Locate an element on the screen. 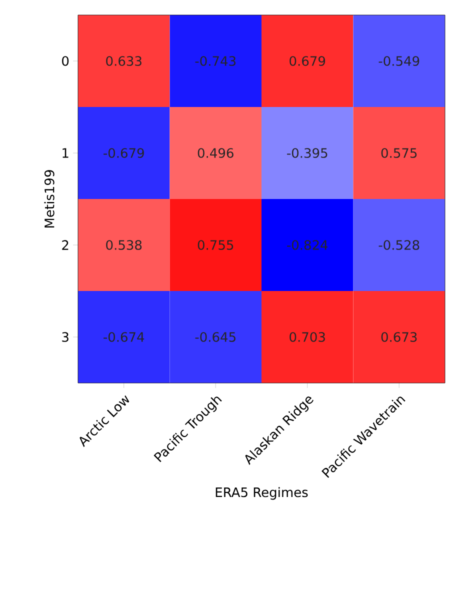 Image resolution: width=449 pixels, height=595 pixels. data-label: -0.674 is located at coordinates (124, 337).